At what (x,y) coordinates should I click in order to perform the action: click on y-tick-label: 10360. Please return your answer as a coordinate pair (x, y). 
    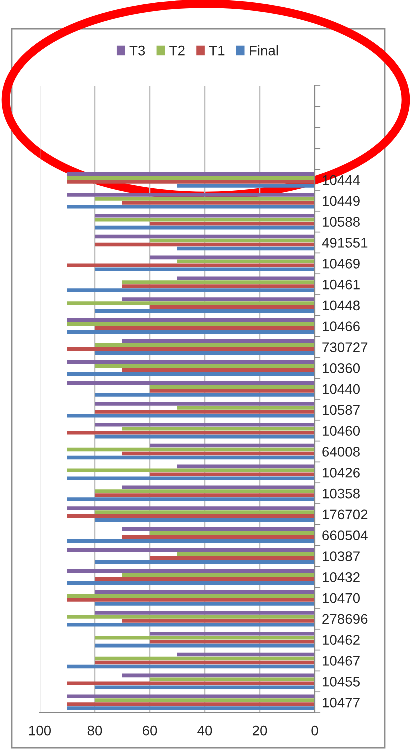
    Looking at the image, I should click on (341, 368).